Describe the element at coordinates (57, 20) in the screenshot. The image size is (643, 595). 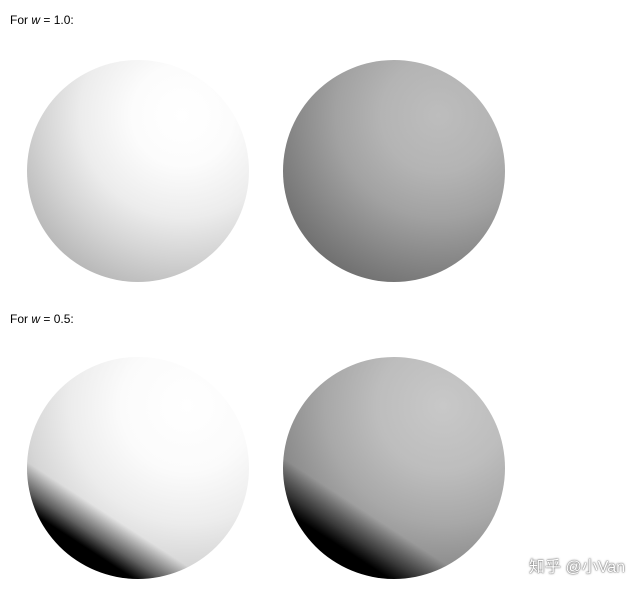
I see `caption-suffix: = 1.0:` at that location.